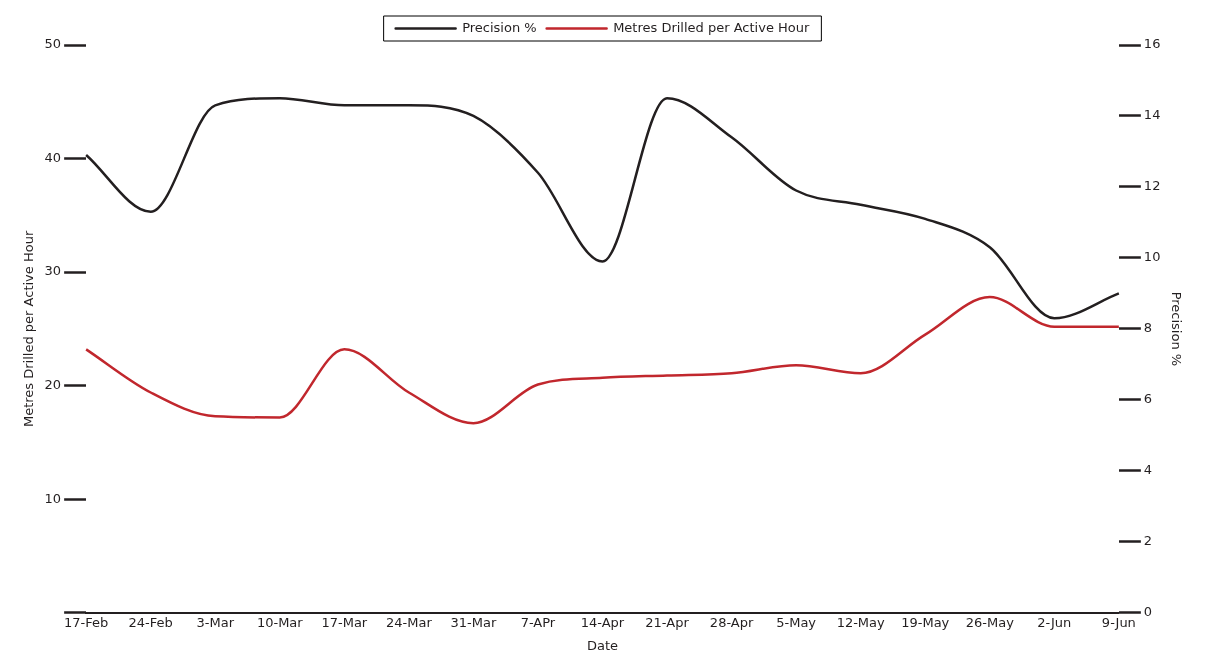  What do you see at coordinates (1054, 622) in the screenshot?
I see `x-tick-label: 2-Jun` at bounding box center [1054, 622].